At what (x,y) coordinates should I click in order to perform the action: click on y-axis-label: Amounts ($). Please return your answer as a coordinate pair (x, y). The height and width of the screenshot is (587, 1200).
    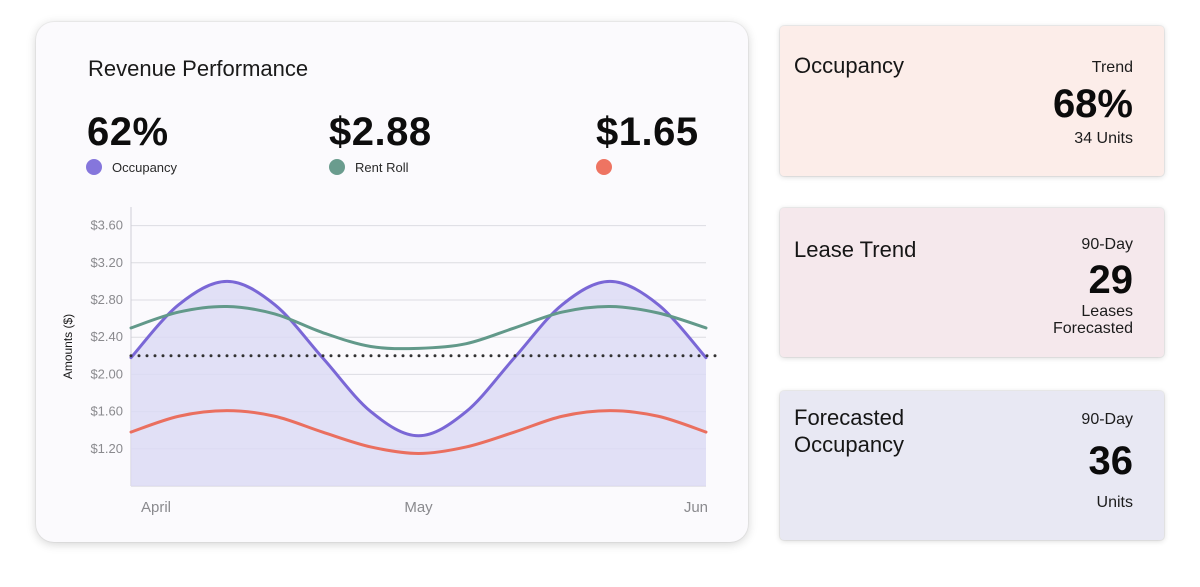
    Looking at the image, I should click on (68, 346).